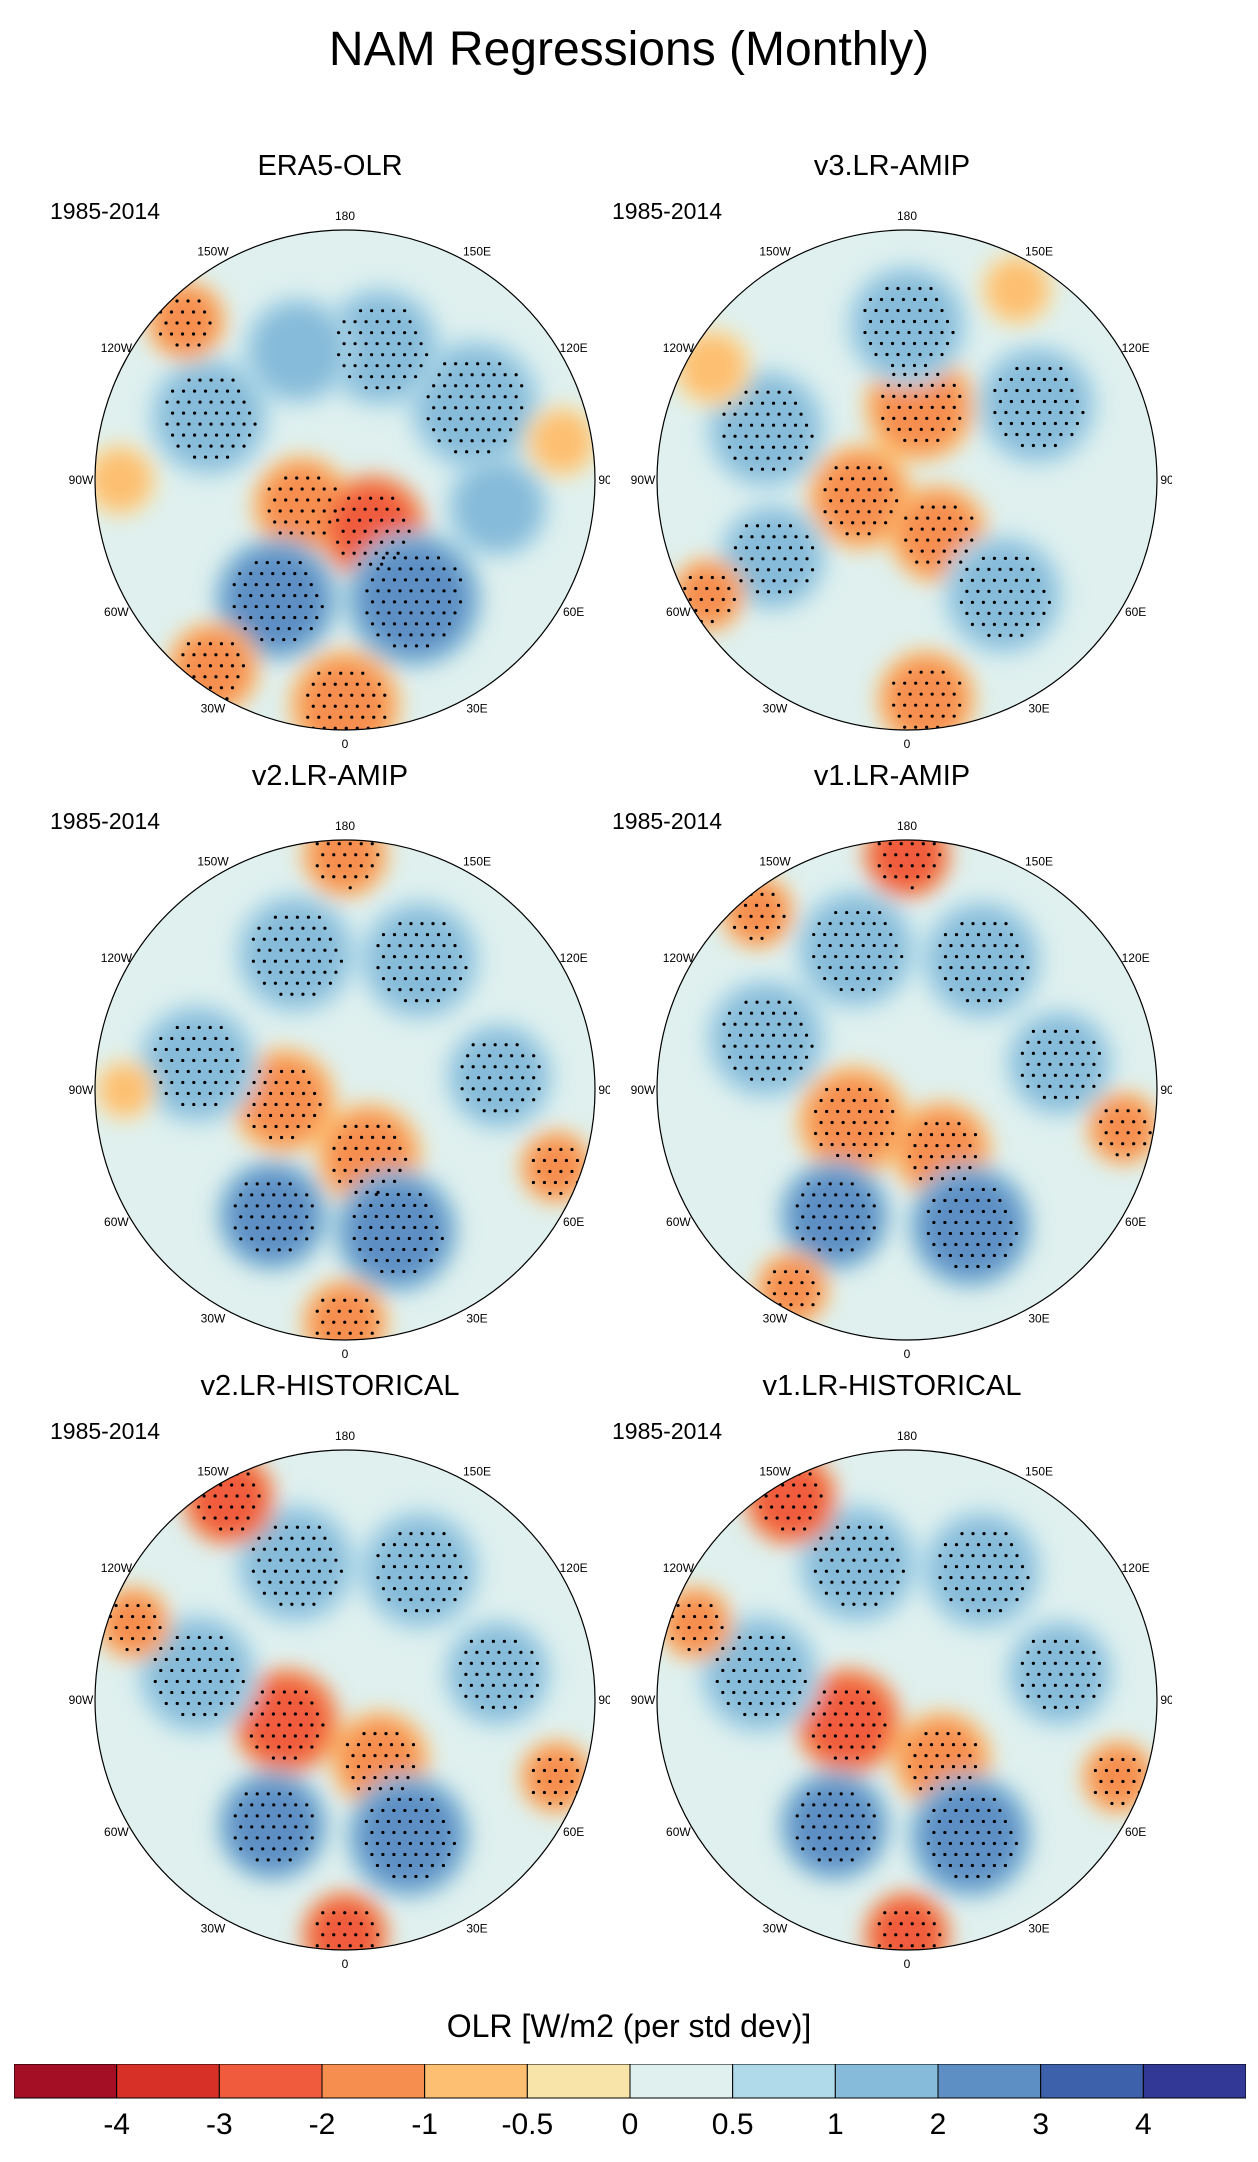  What do you see at coordinates (573, 1222) in the screenshot?
I see `longitude-label: 60E` at bounding box center [573, 1222].